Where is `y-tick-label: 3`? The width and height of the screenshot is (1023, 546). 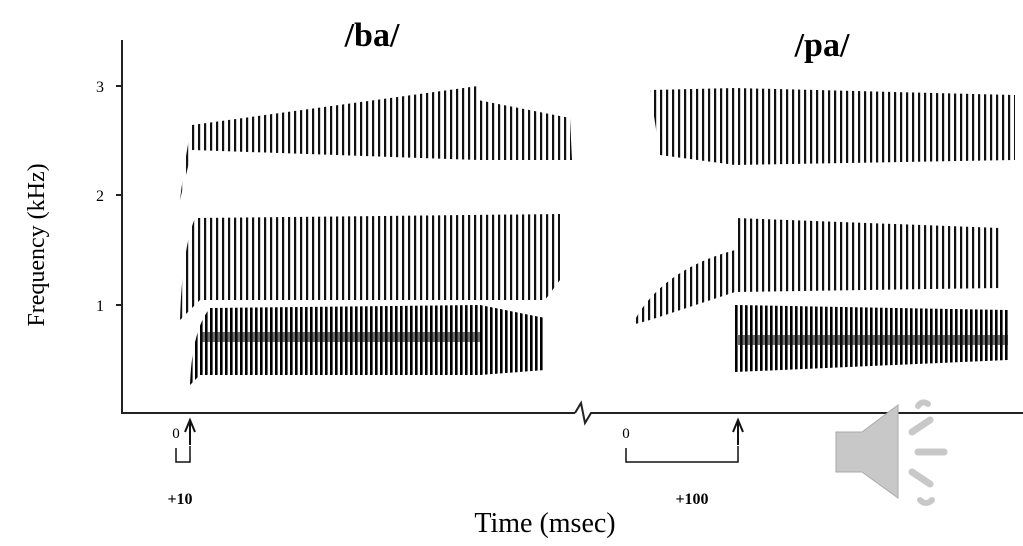 y-tick-label: 3 is located at coordinates (100, 87).